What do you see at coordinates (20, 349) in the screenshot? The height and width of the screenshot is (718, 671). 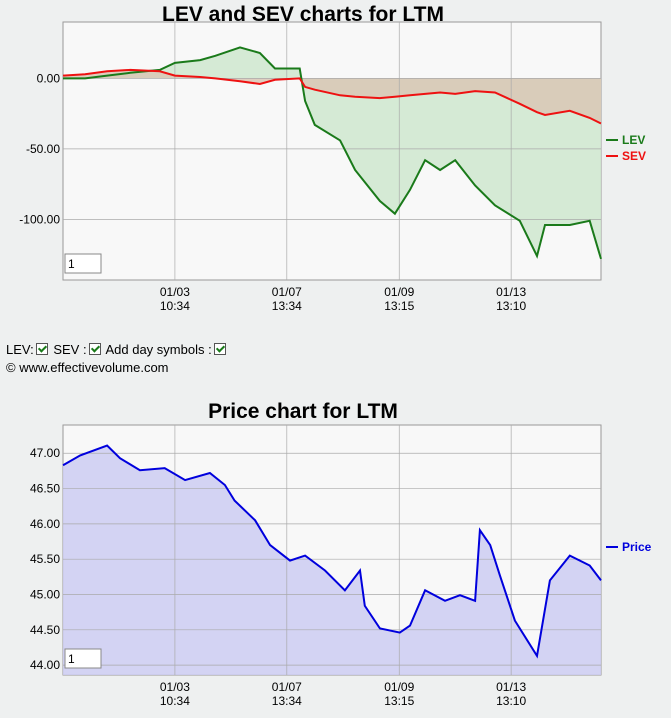 I see `lev-label: LEV:` at bounding box center [20, 349].